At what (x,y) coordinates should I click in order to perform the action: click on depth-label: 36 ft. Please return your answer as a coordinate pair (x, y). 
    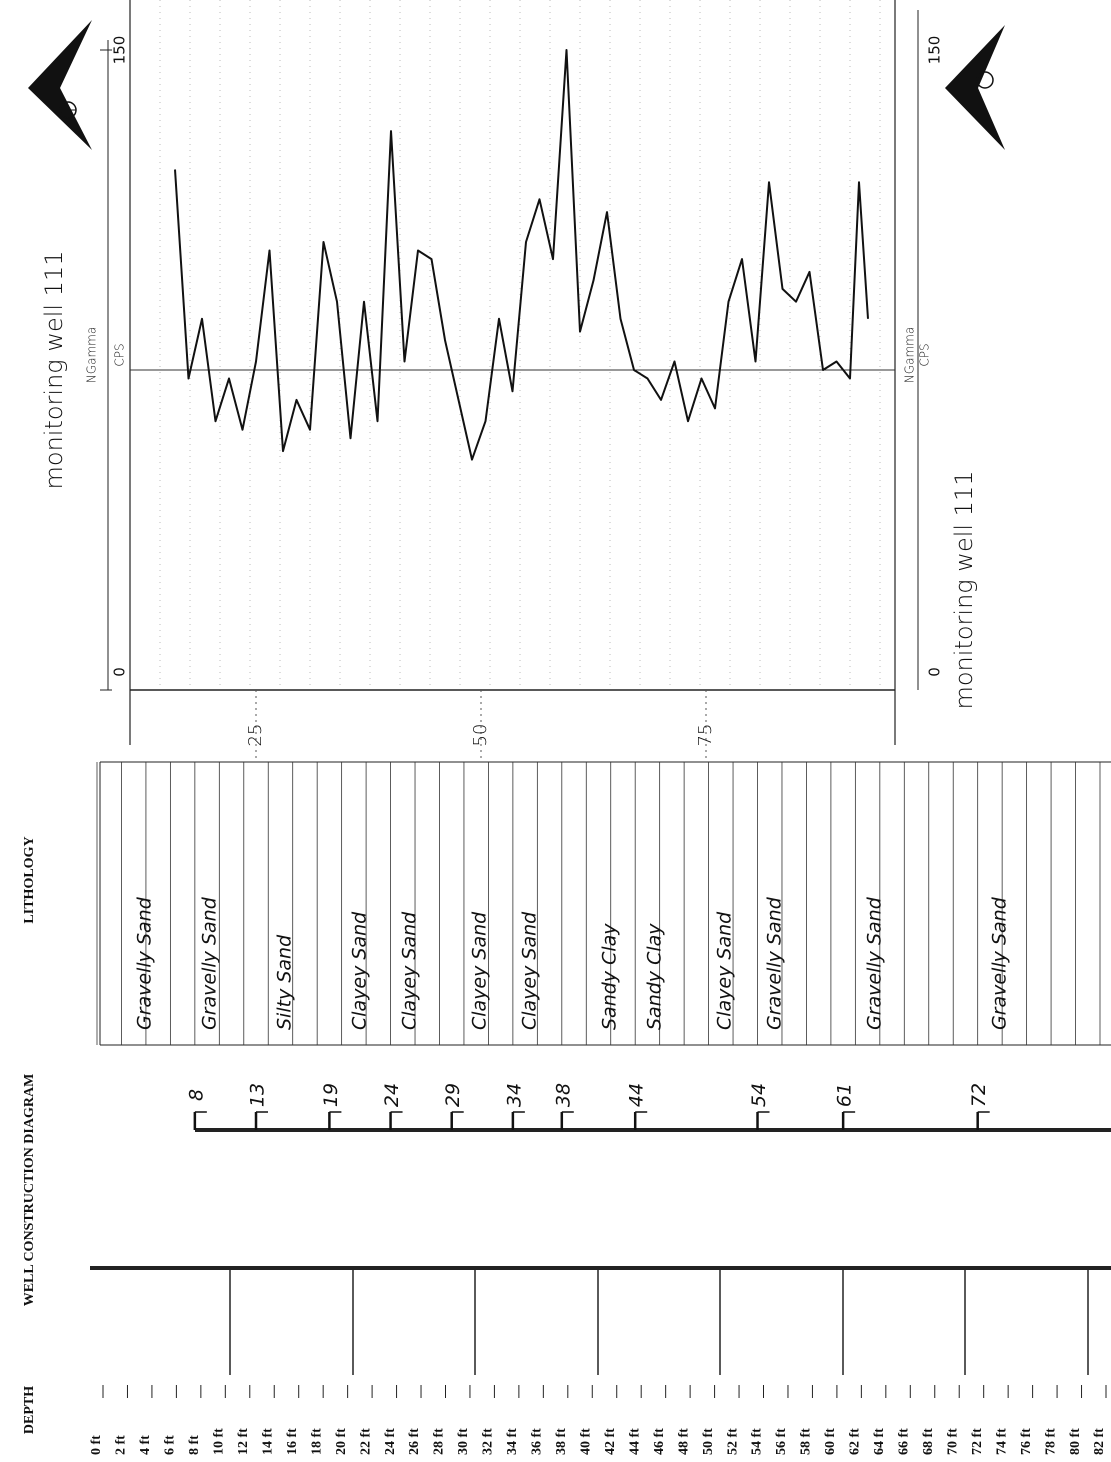
    Looking at the image, I should click on (537, 1441).